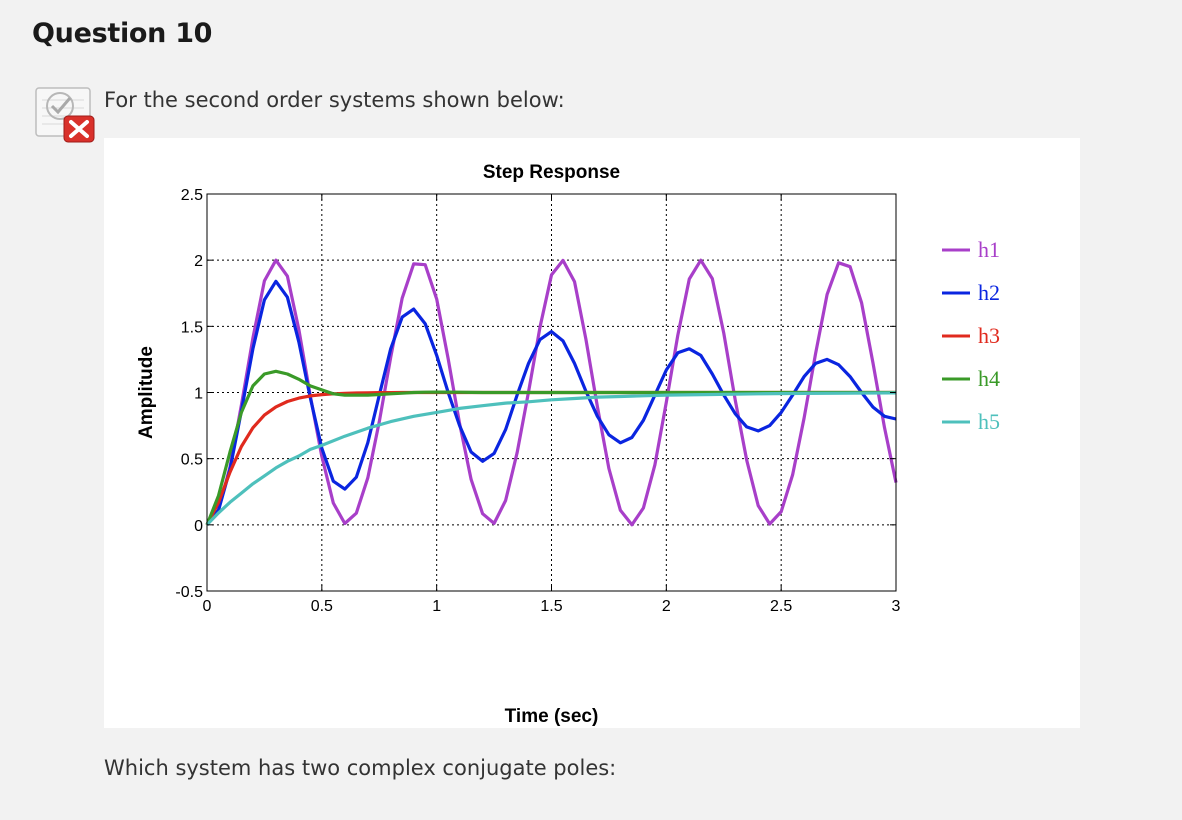 The width and height of the screenshot is (1182, 820). Describe the element at coordinates (436, 606) in the screenshot. I see `x-tick-label: 1` at that location.